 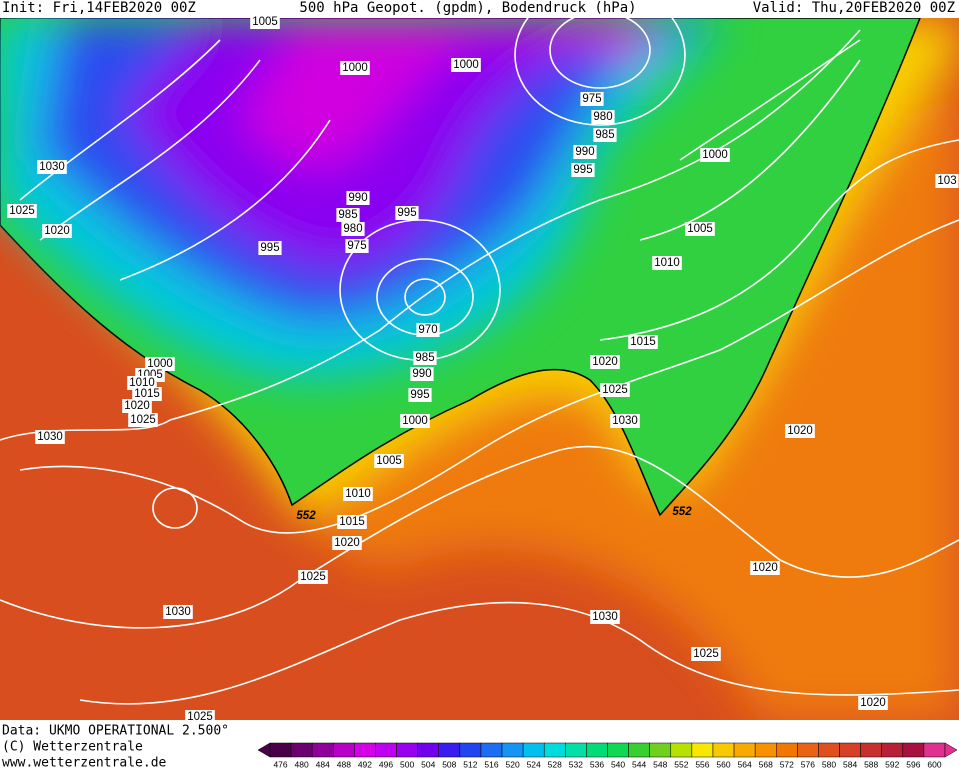 What do you see at coordinates (419, 395) in the screenshot?
I see `isobar-label: 995` at bounding box center [419, 395].